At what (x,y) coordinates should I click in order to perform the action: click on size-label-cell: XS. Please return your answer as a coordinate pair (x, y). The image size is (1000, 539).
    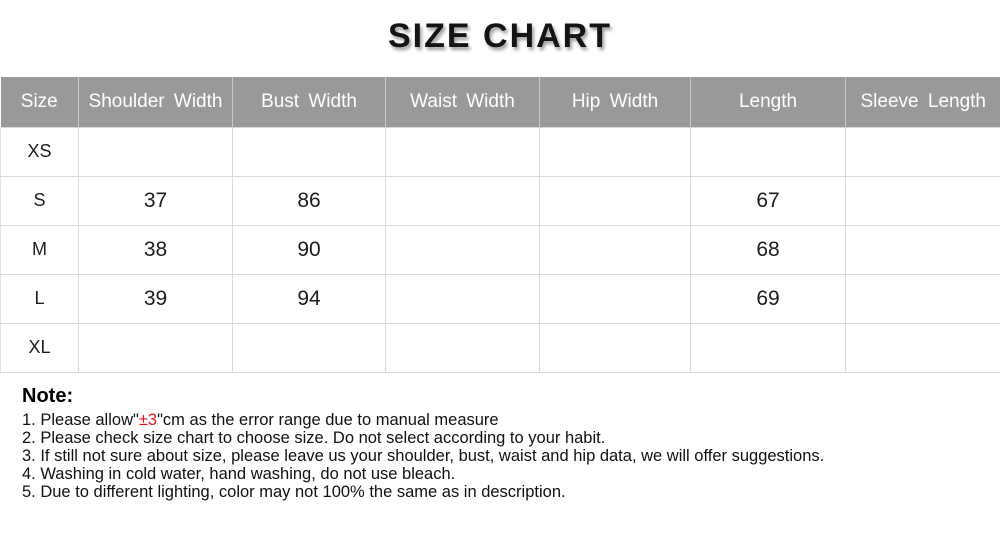
    Looking at the image, I should click on (40, 151).